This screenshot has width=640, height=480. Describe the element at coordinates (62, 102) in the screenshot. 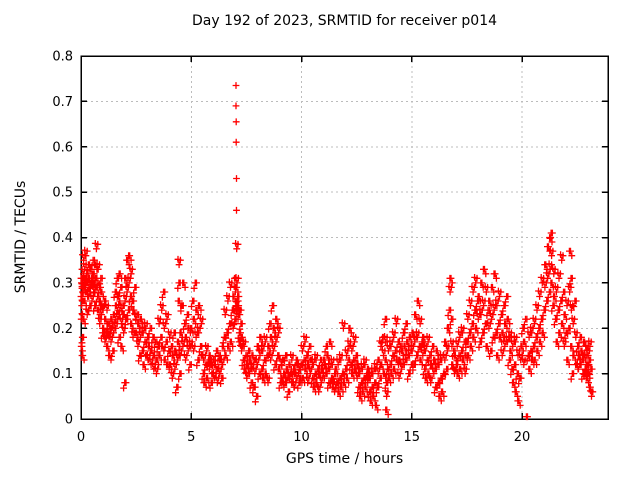

I see `y-tick-label: 0.7` at that location.